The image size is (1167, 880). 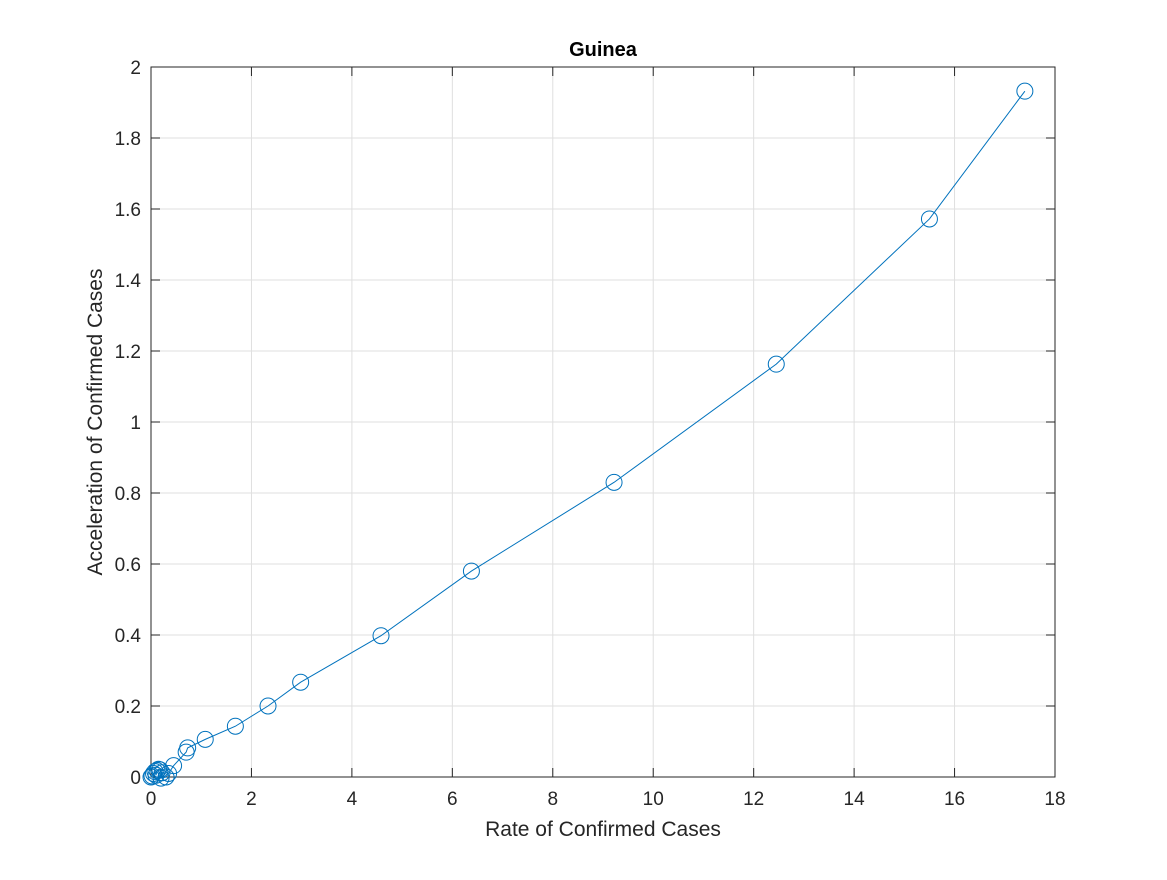 What do you see at coordinates (135, 423) in the screenshot?
I see `y-tick-label: 1` at bounding box center [135, 423].